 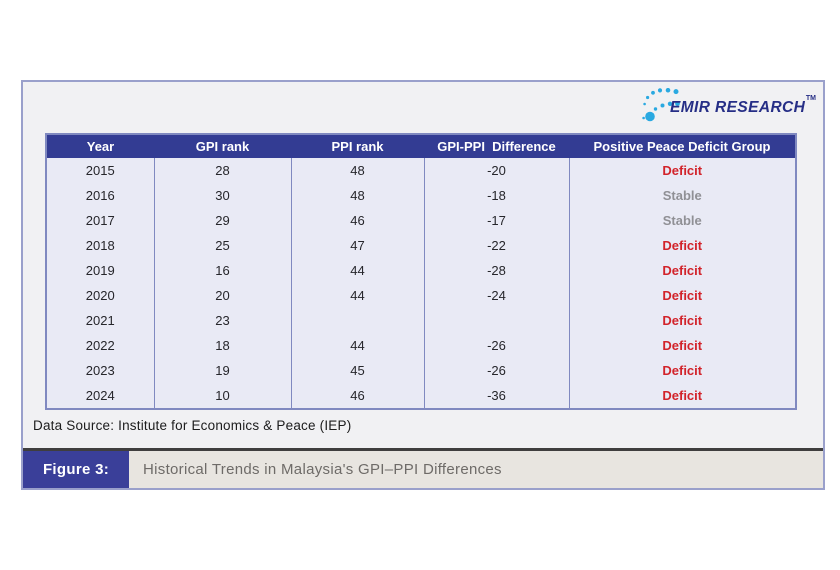 I want to click on table-row: 2023 19 45 -26 Deficit, so click(x=421, y=370).